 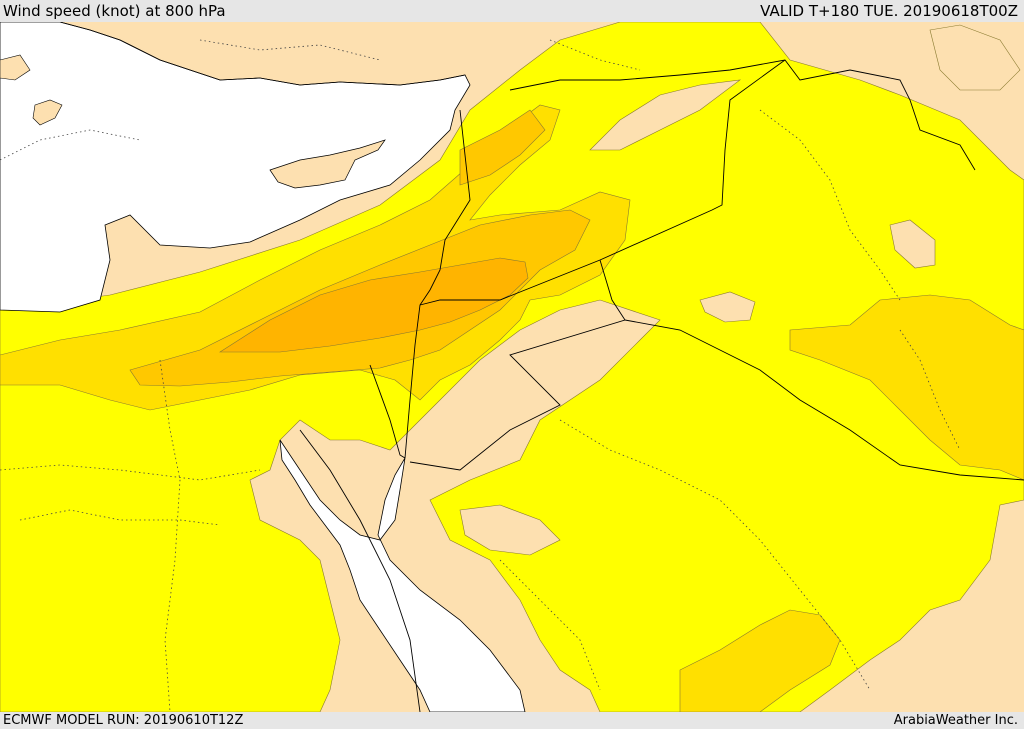 I want to click on wind-band-gold-east, so click(x=906, y=387).